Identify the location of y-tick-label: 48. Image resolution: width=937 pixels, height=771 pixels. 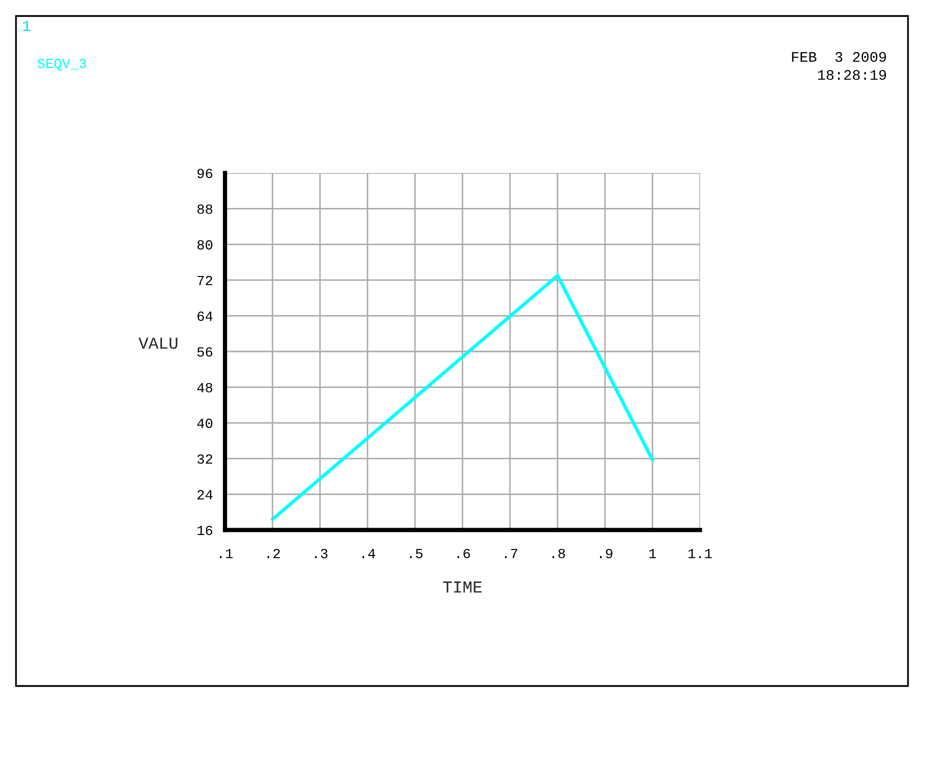
(204, 387).